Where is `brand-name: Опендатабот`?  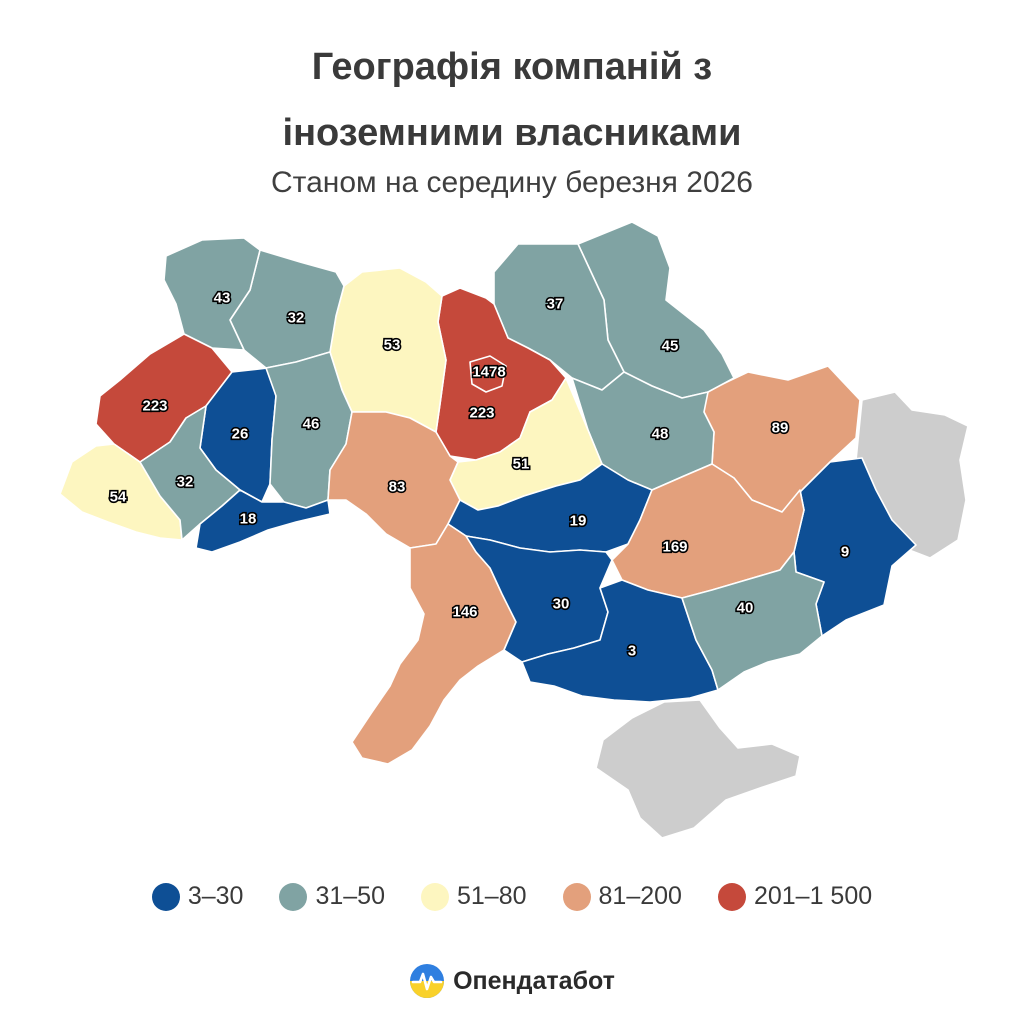
brand-name: Опендатабот is located at coordinates (534, 980).